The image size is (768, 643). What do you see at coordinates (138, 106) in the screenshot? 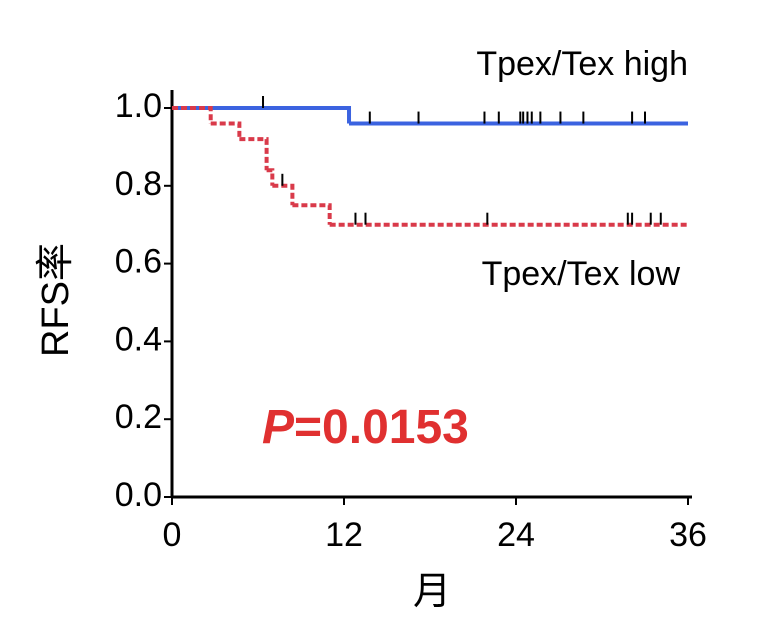
I see `y-tick-label: 1.0` at bounding box center [138, 106].